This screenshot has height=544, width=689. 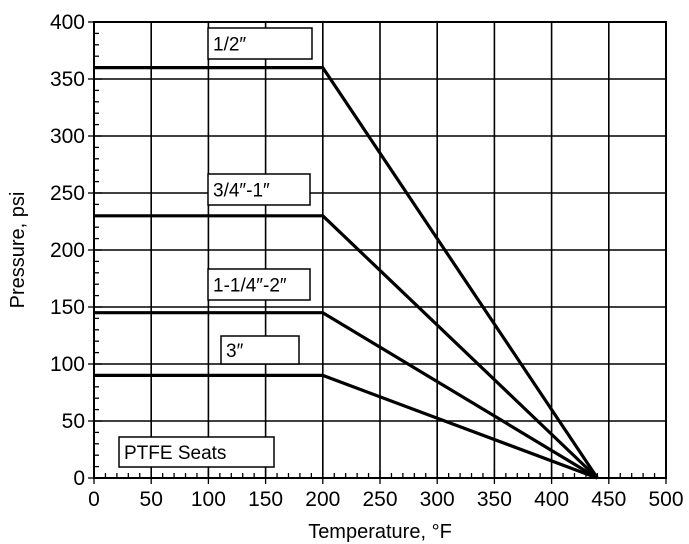 What do you see at coordinates (551, 499) in the screenshot?
I see `x-tick-label: 400` at bounding box center [551, 499].